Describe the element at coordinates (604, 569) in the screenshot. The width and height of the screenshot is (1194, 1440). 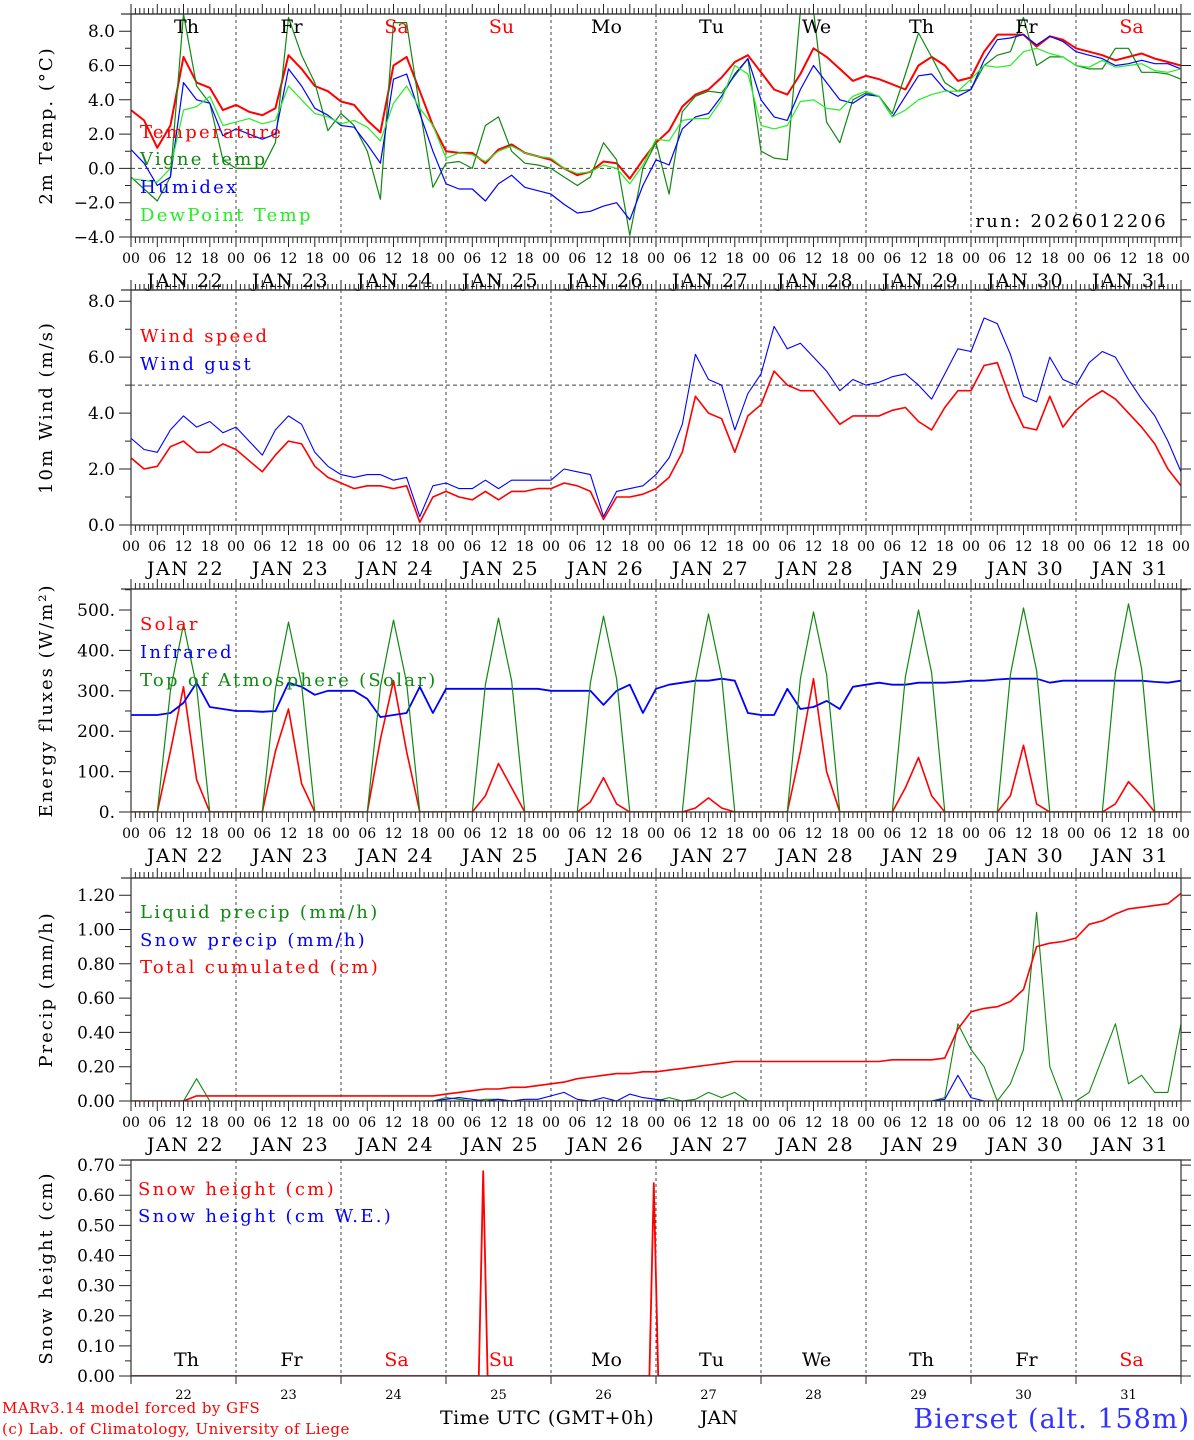
I see `date-label: JAN 26` at that location.